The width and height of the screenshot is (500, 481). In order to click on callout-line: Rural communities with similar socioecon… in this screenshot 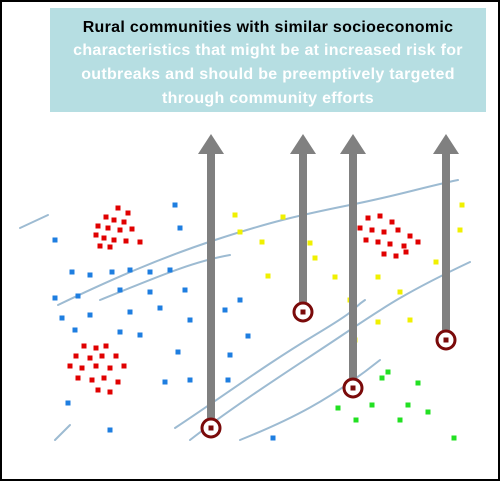, I will do `click(268, 27)`.